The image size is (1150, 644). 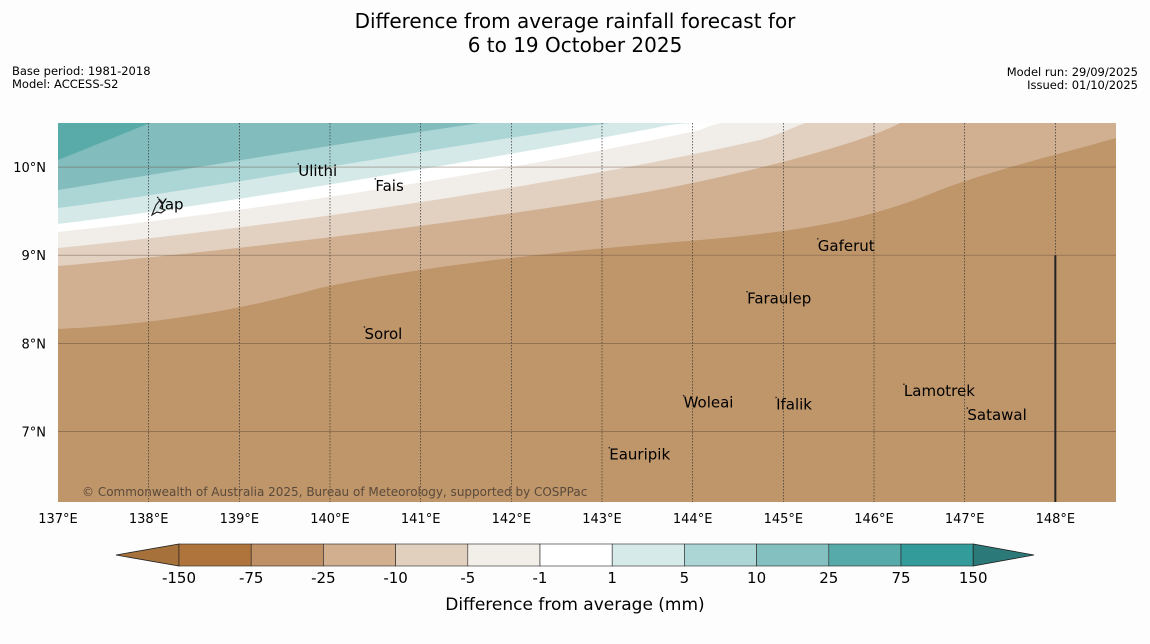 I want to click on colorbar-title: Difference from average (mm), so click(x=574, y=605).